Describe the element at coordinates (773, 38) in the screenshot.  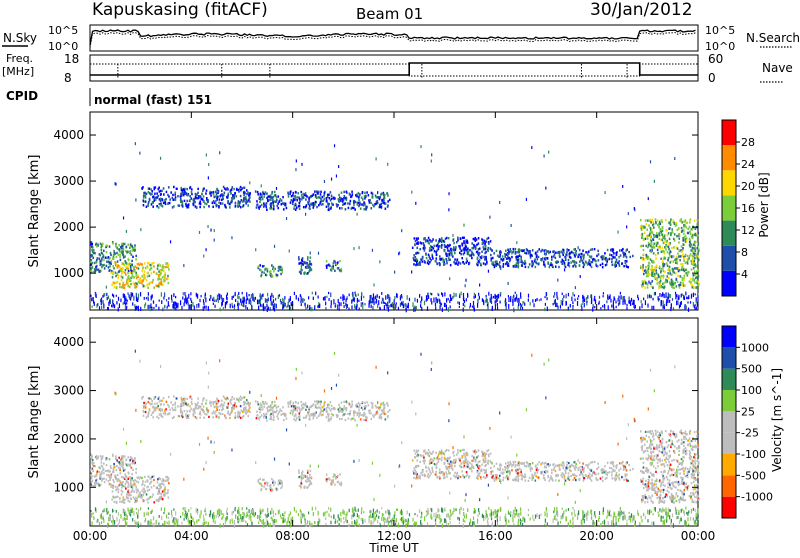
I see `nsearch-label: N.Search` at that location.